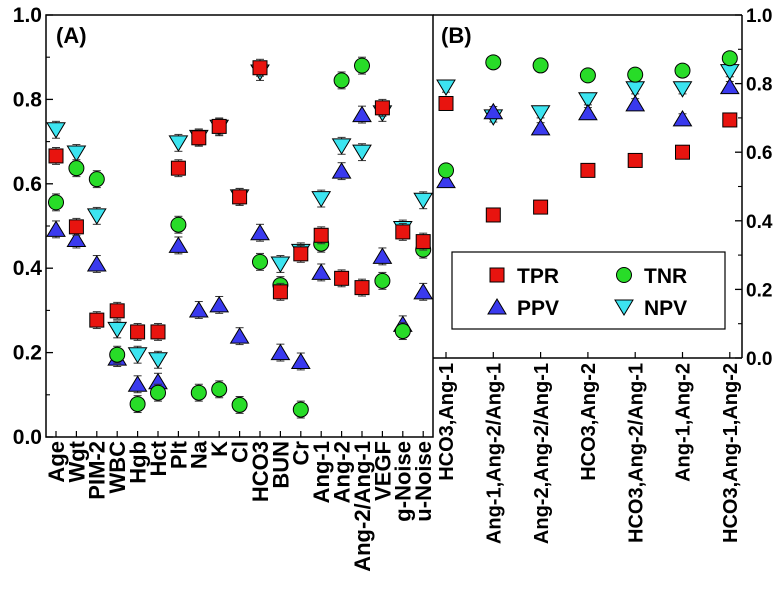 Image resolution: width=777 pixels, height=598 pixels. I want to click on x-tick-label: Ang-1,Ang-2, so click(684, 422).